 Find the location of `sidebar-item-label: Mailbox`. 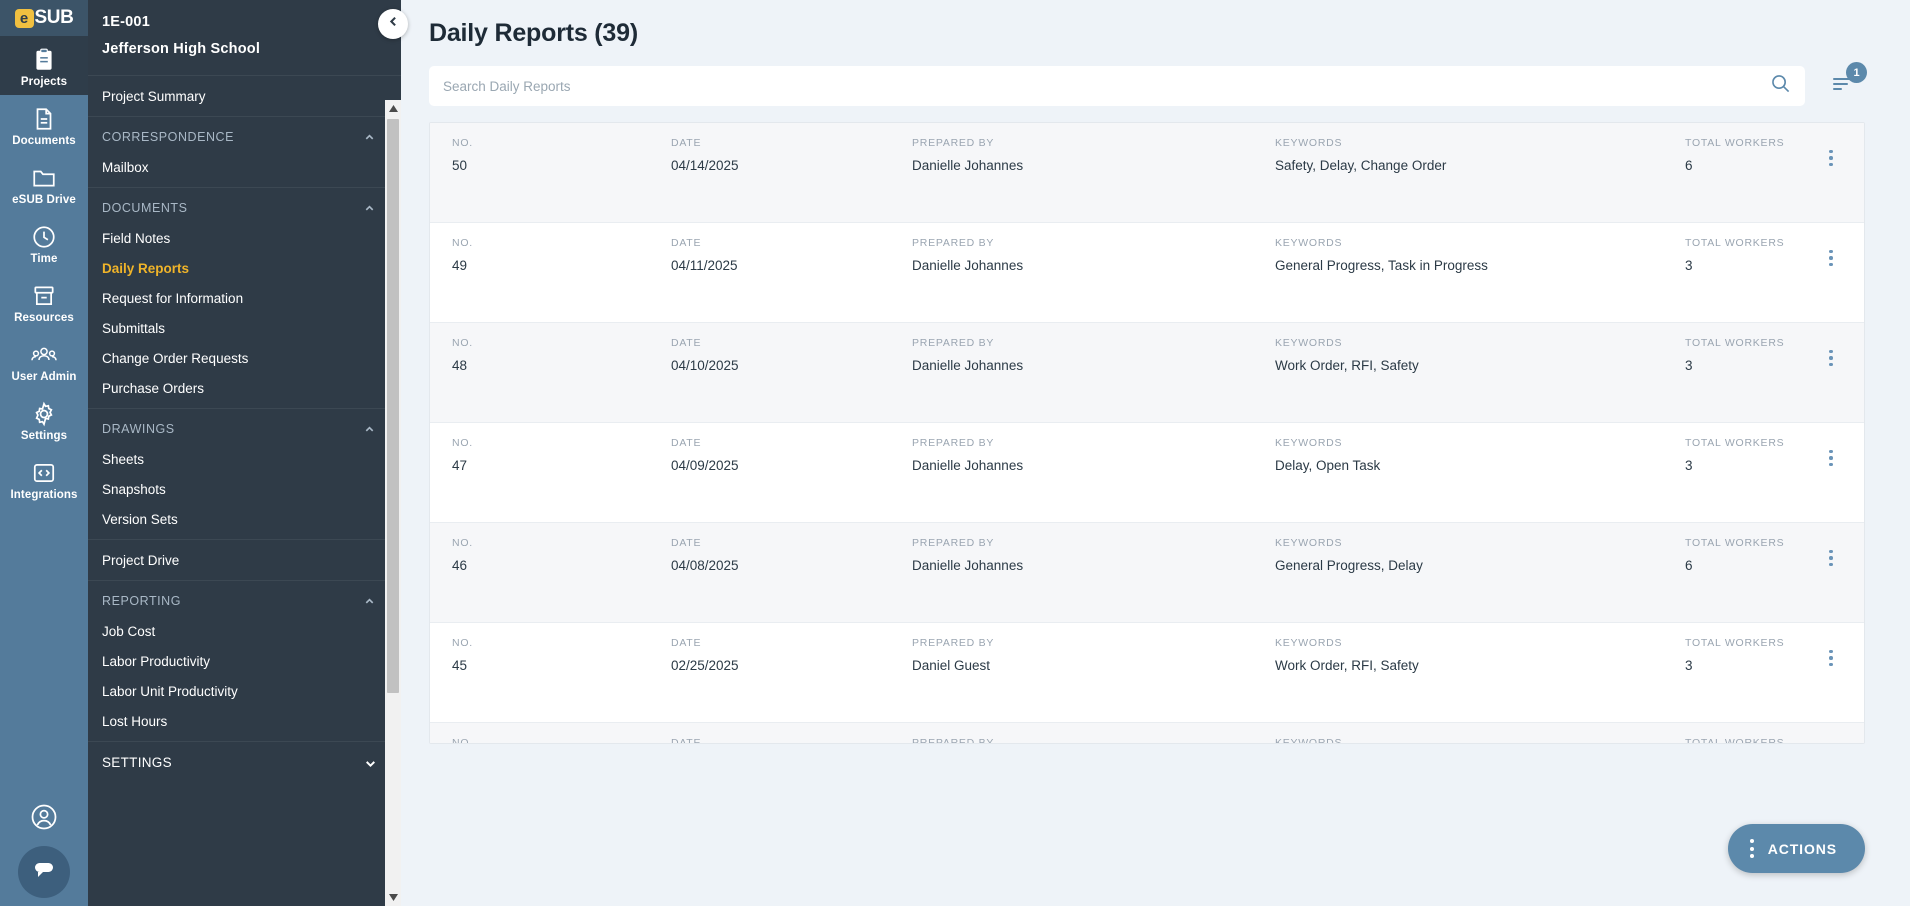

sidebar-item-label: Mailbox is located at coordinates (125, 167).